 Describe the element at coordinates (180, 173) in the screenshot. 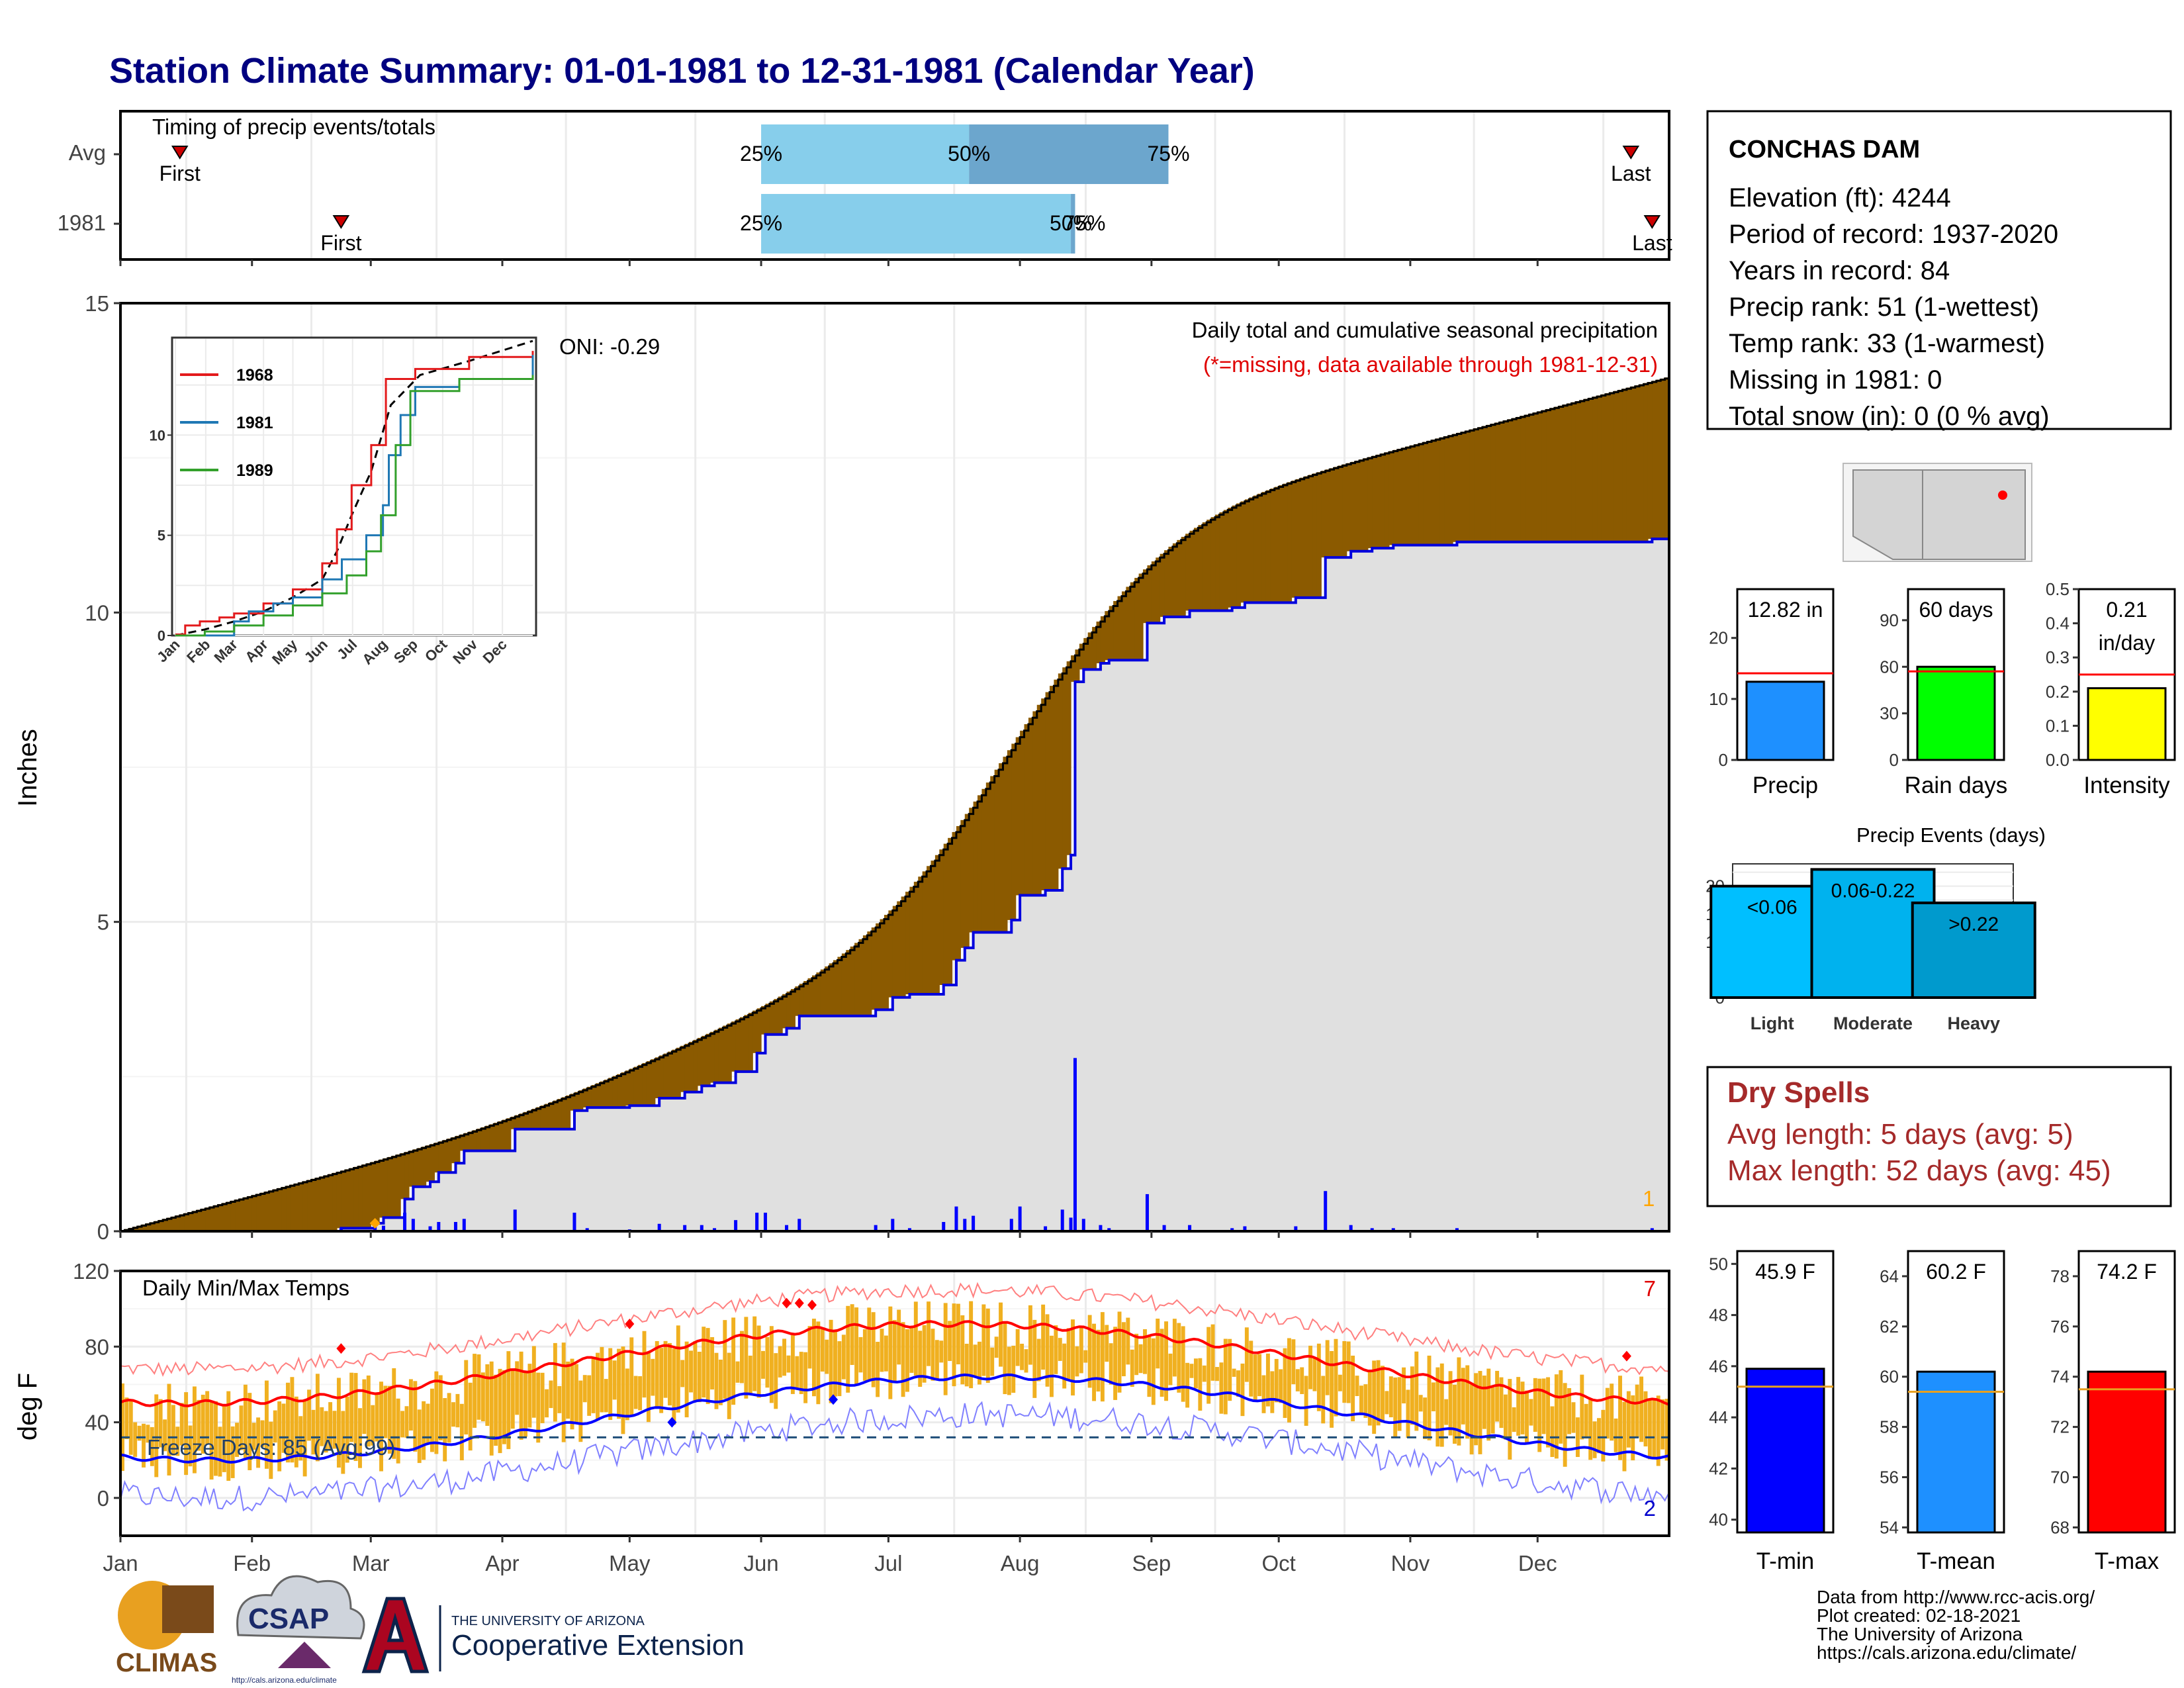

I see `first-label-0: First` at that location.